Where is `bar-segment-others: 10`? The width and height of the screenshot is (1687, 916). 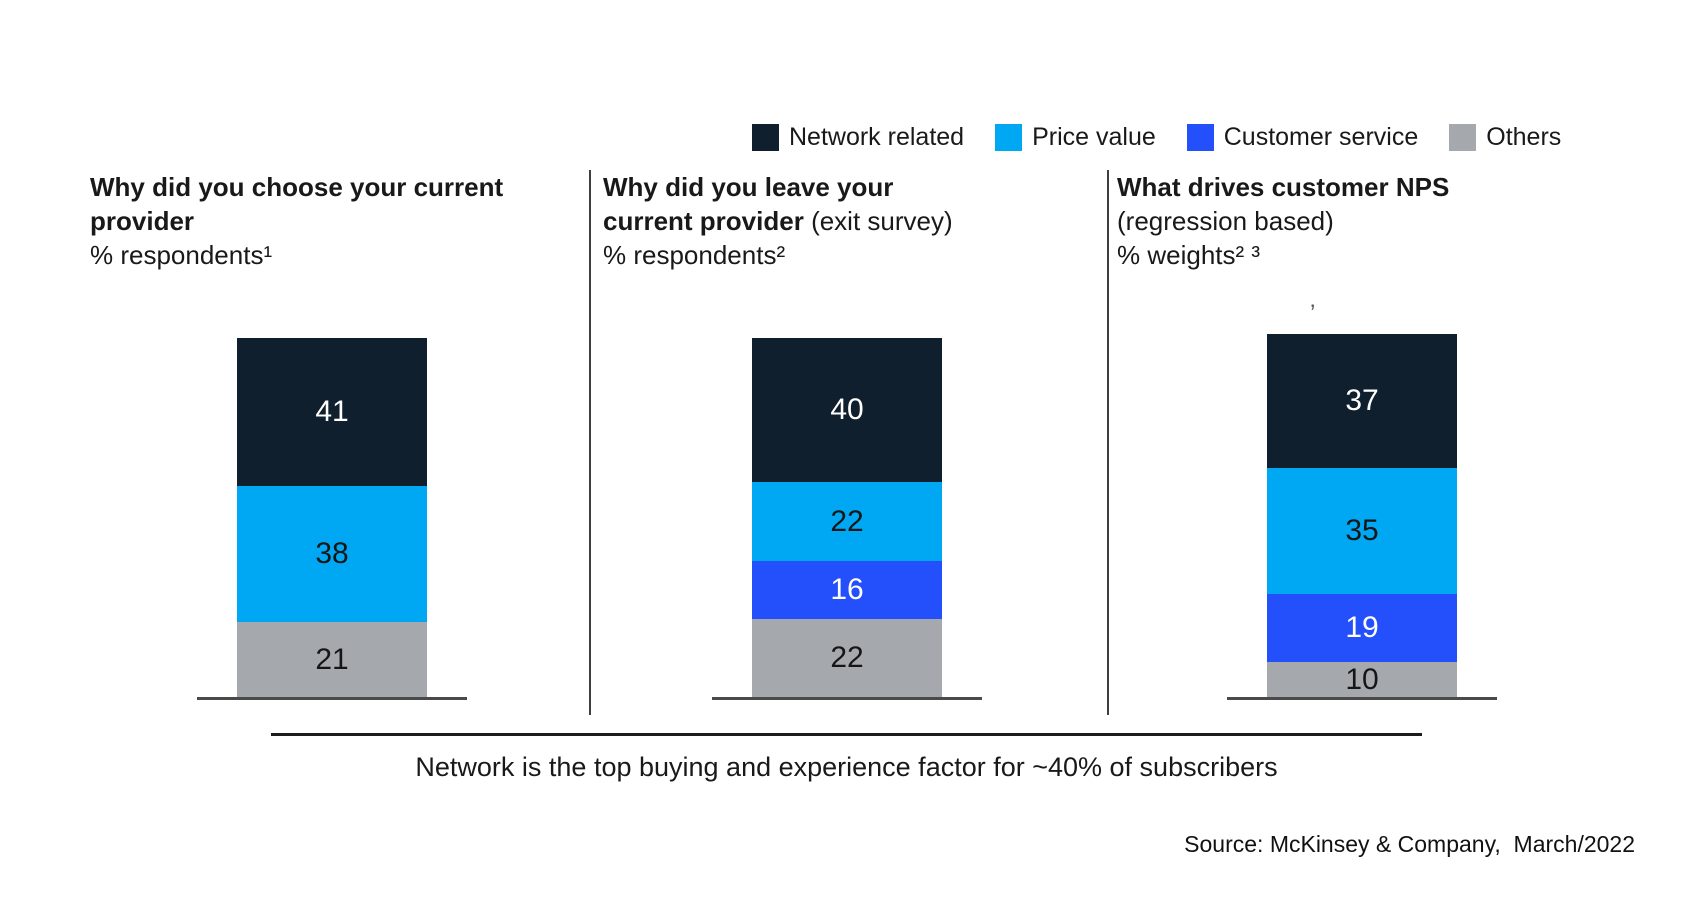
bar-segment-others: 10 is located at coordinates (1362, 680).